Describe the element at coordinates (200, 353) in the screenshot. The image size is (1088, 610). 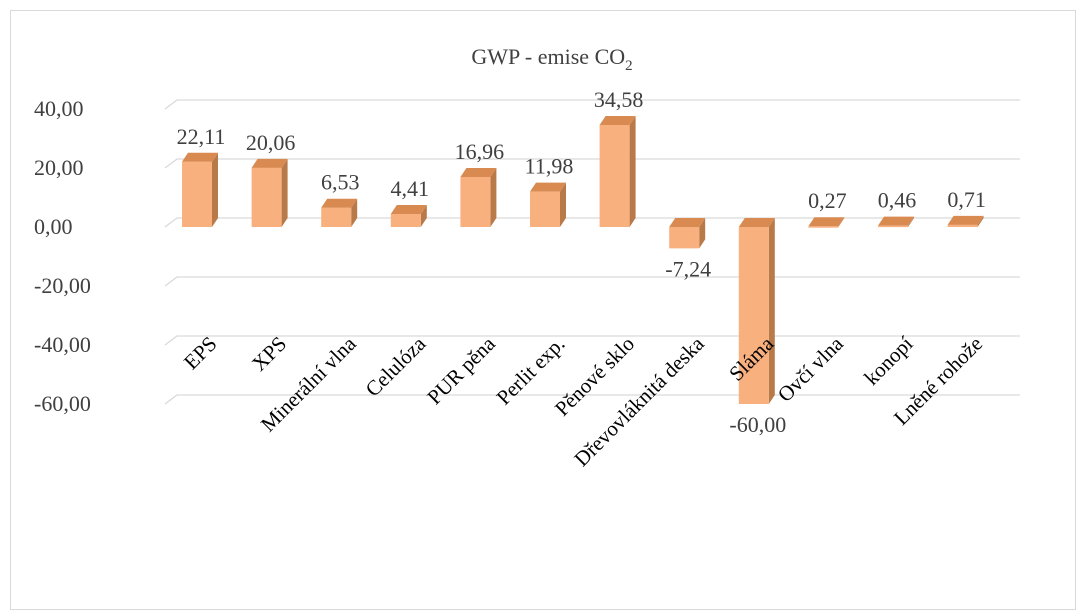
I see `category-label: EPS` at that location.